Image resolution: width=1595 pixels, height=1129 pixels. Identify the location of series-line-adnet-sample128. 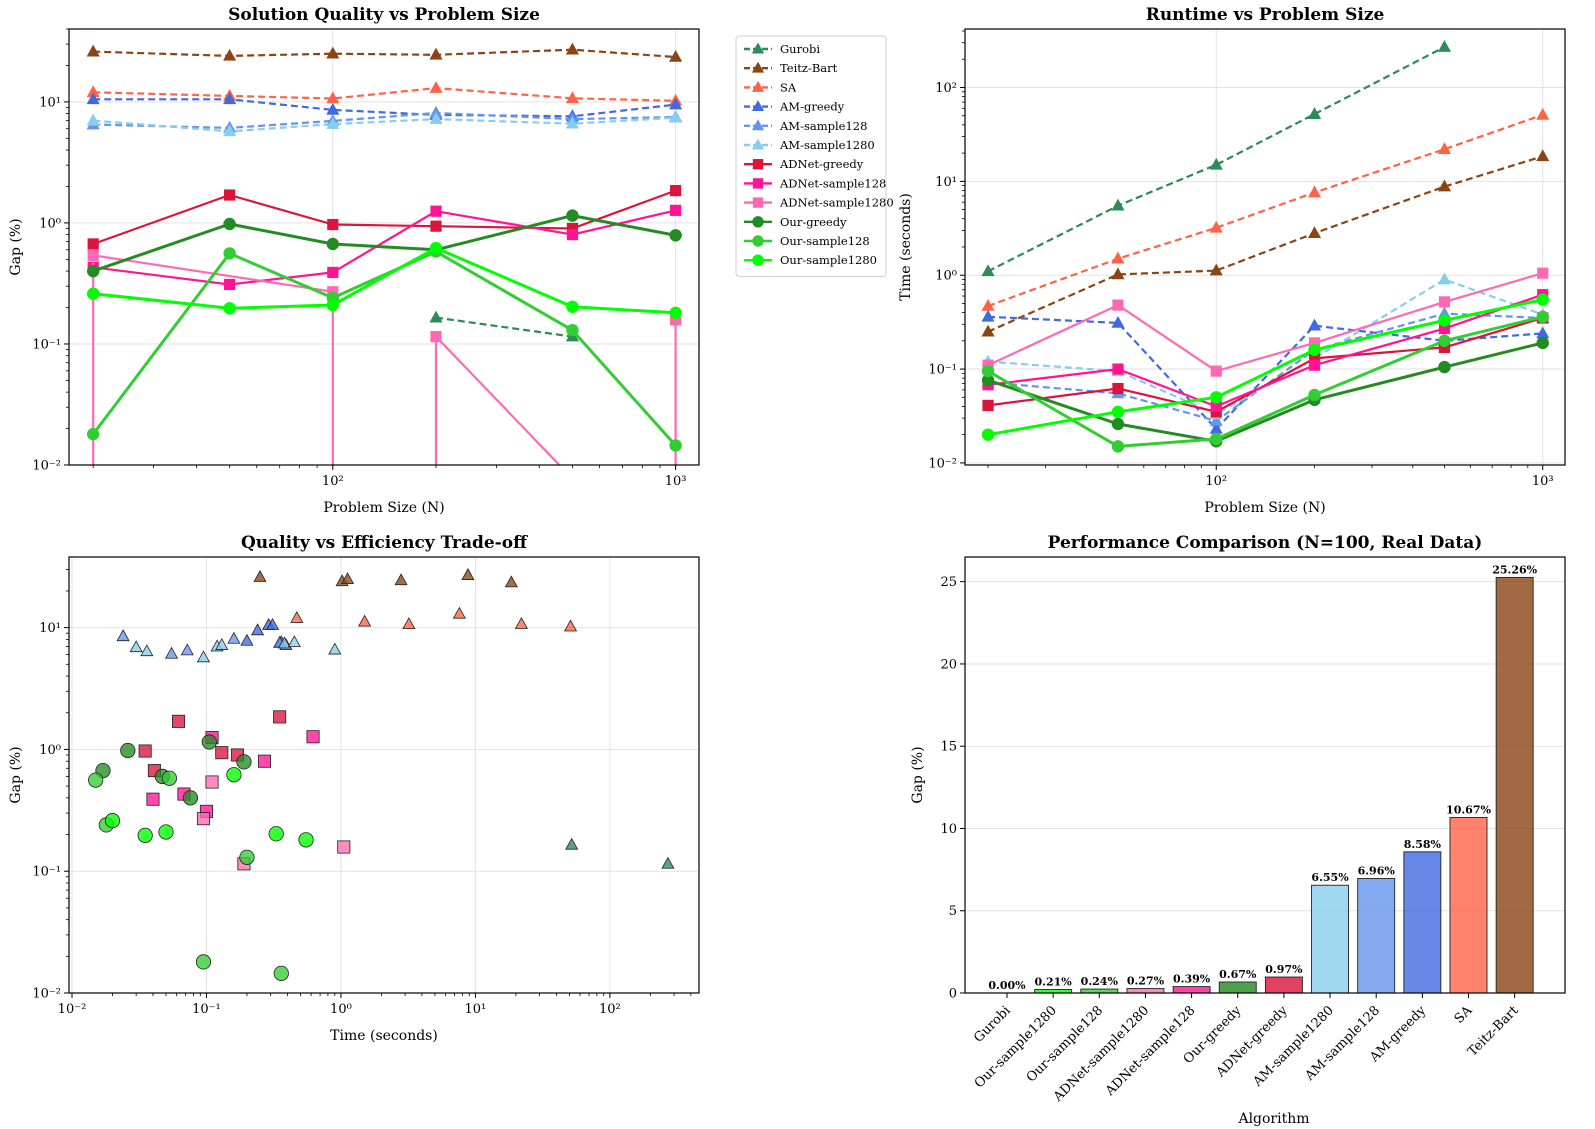
(1265, 350).